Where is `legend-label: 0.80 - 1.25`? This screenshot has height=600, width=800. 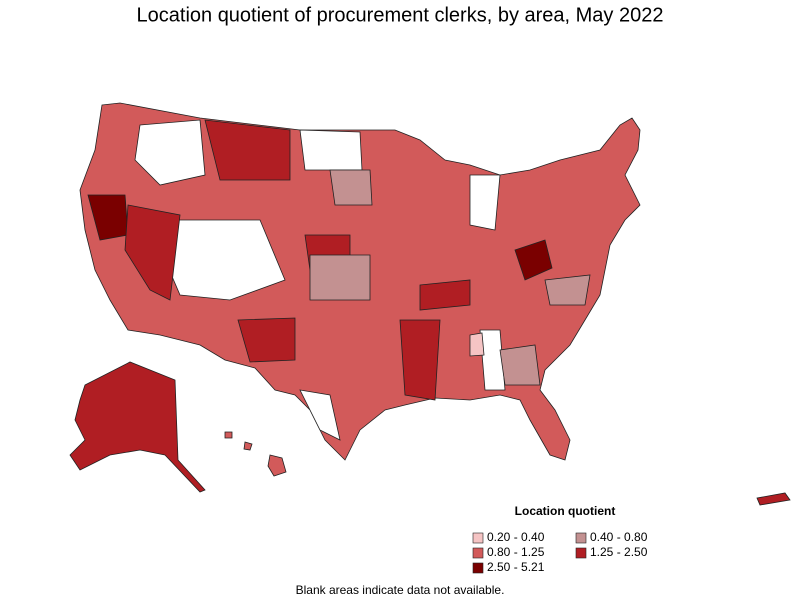
legend-label: 0.80 - 1.25 is located at coordinates (516, 552).